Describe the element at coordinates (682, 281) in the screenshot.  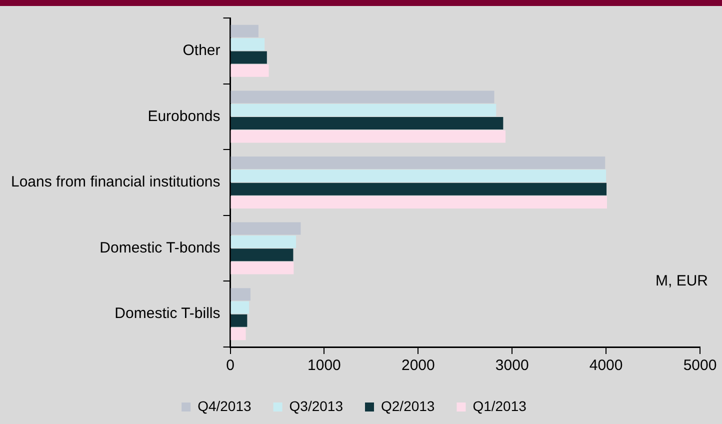
I see `annotation: M, EUR` at that location.